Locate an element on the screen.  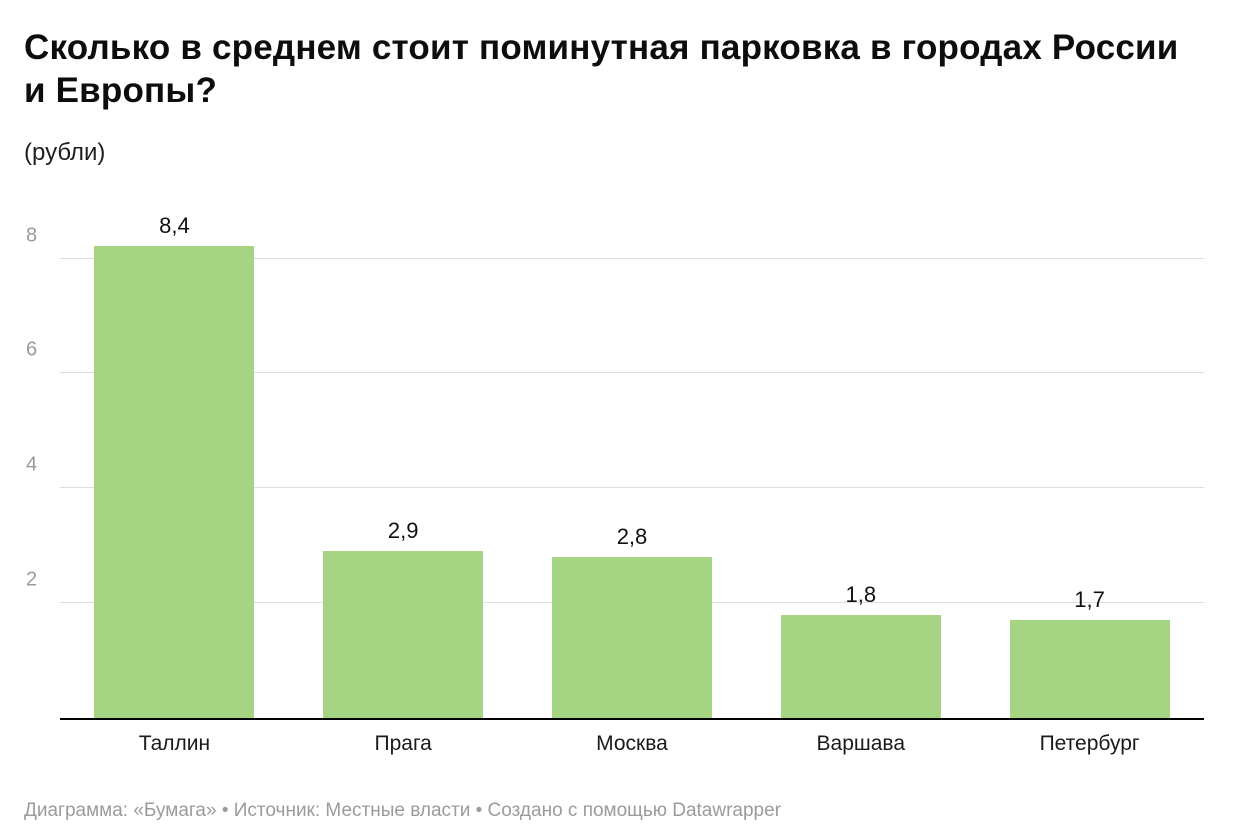
x-axis-label: Петербург is located at coordinates (1089, 743).